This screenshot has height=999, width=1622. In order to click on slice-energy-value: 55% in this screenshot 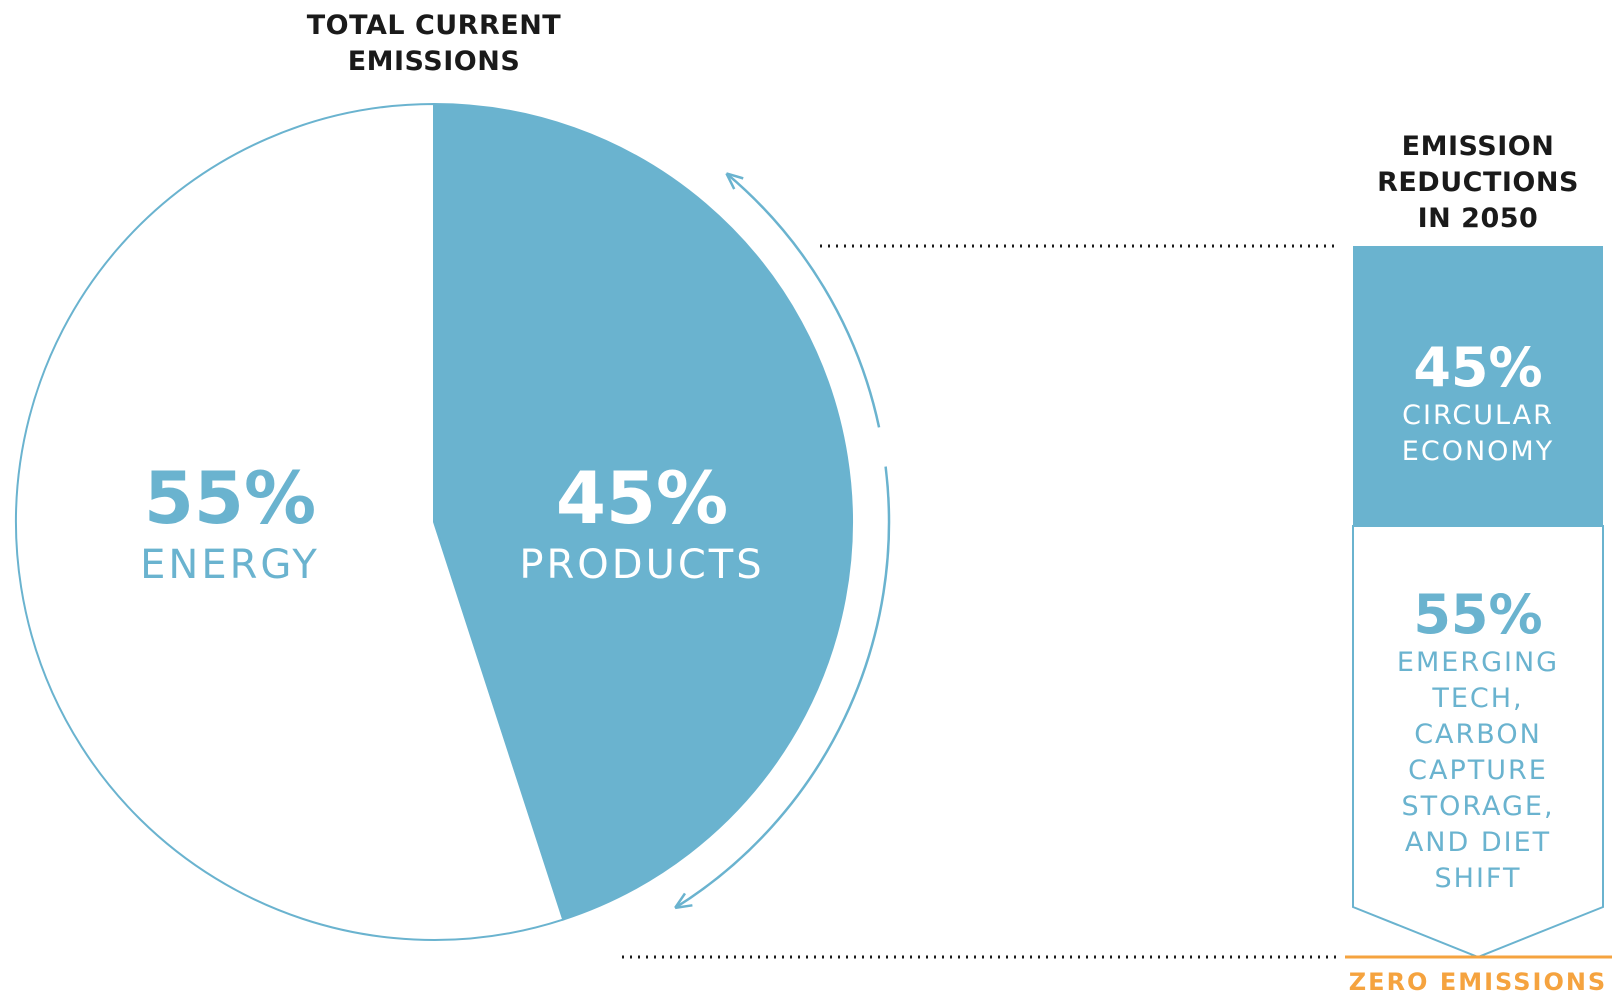, I will do `click(230, 498)`.